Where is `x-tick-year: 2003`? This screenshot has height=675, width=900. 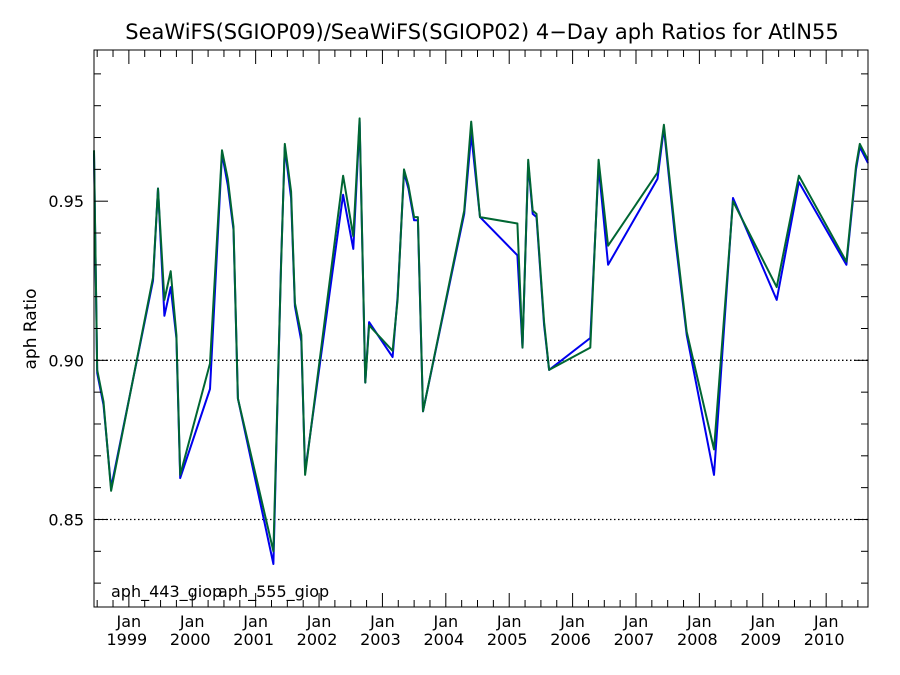
x-tick-year: 2003 is located at coordinates (380, 639).